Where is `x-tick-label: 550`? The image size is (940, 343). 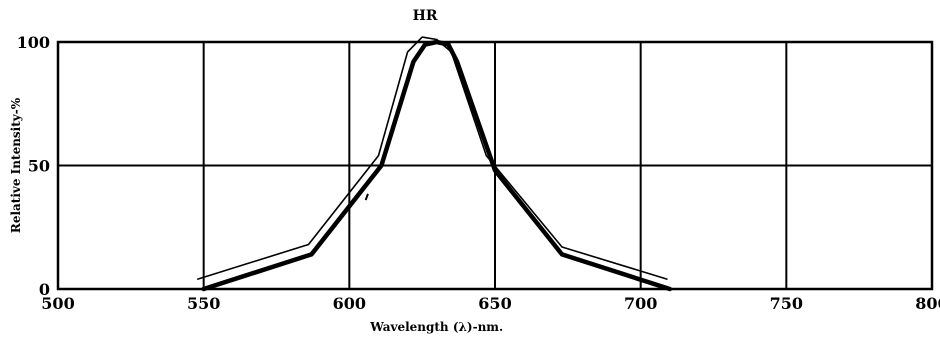
x-tick-label: 550 is located at coordinates (203, 303).